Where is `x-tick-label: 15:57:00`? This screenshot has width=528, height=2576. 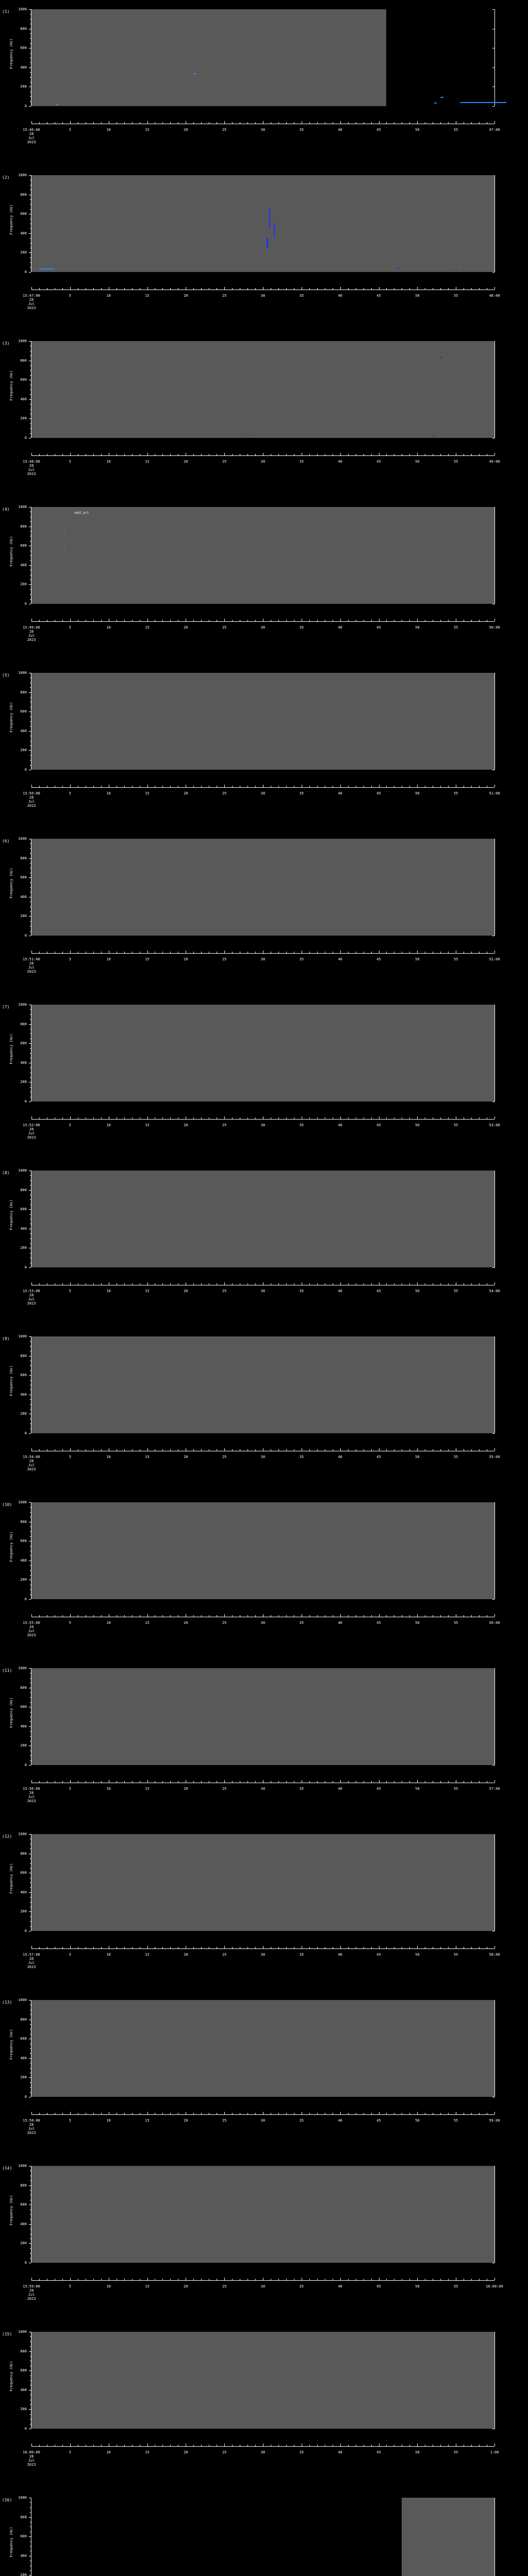 x-tick-label: 15:57:00 is located at coordinates (31, 1955).